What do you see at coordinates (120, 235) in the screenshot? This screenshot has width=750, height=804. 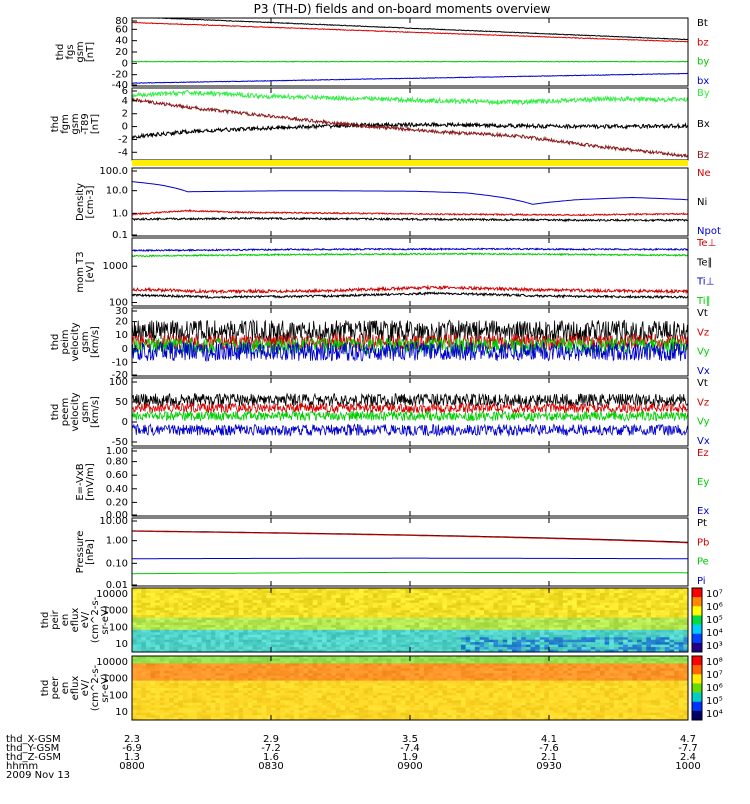 I see `ytick-label: 0.1` at bounding box center [120, 235].